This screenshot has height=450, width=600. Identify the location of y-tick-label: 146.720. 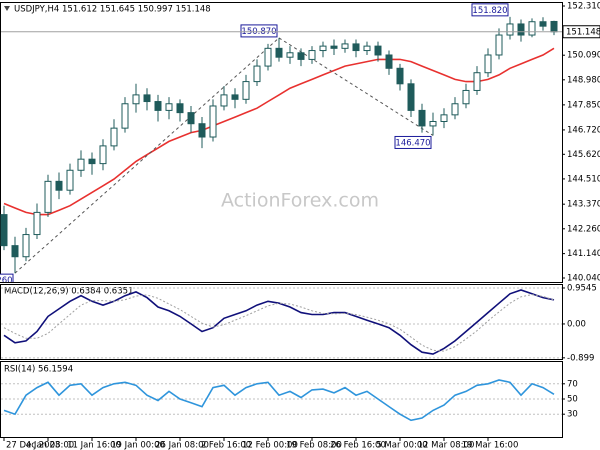
(583, 130).